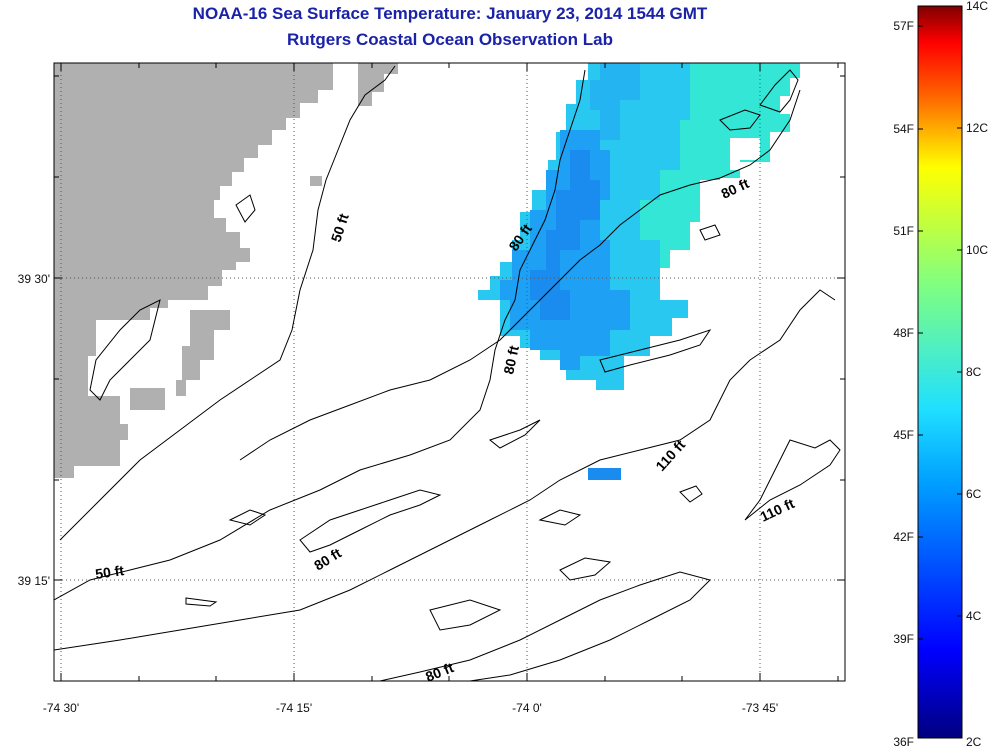 Image resolution: width=992 pixels, height=754 pixels. What do you see at coordinates (294, 708) in the screenshot?
I see `lon-tick-label: -74 15'` at bounding box center [294, 708].